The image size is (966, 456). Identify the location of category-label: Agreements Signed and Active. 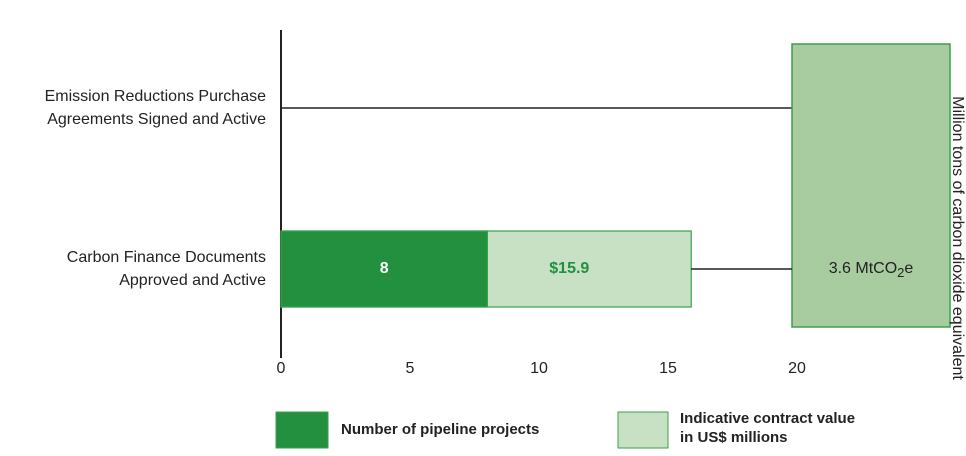
(156, 119).